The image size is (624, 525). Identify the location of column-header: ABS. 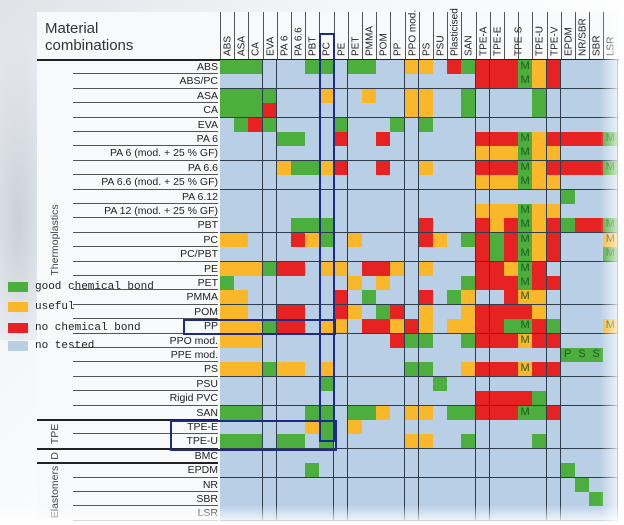
(227, 35).